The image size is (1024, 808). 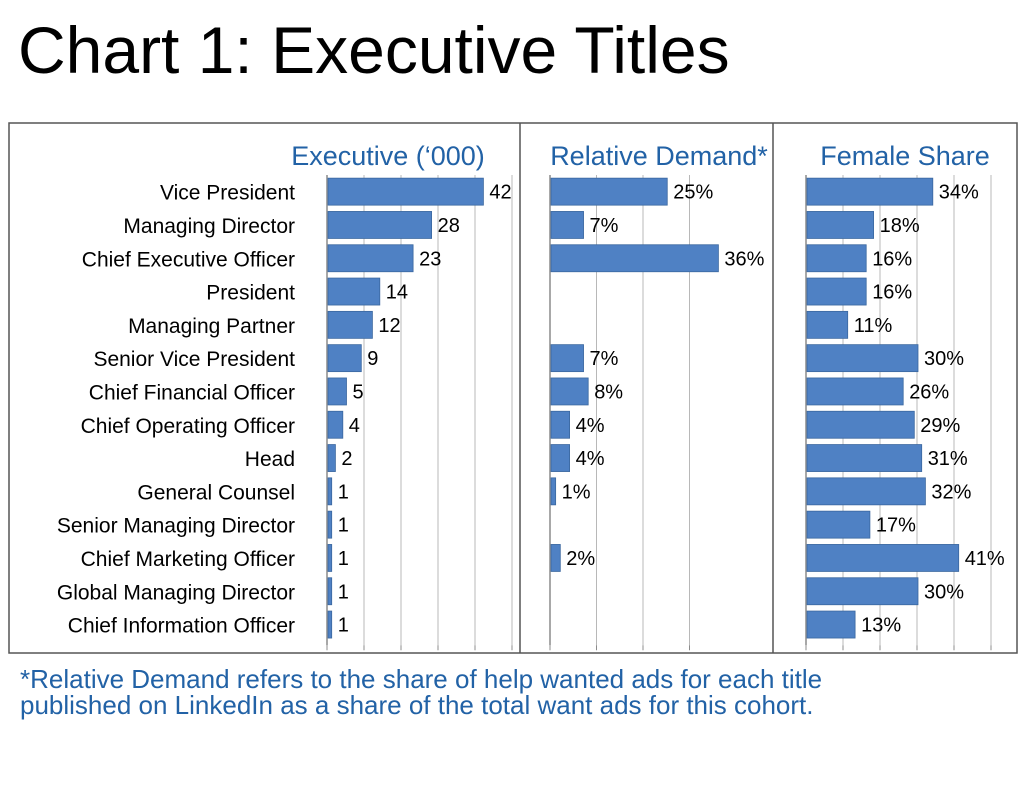 What do you see at coordinates (250, 293) in the screenshot?
I see `category-label: President` at bounding box center [250, 293].